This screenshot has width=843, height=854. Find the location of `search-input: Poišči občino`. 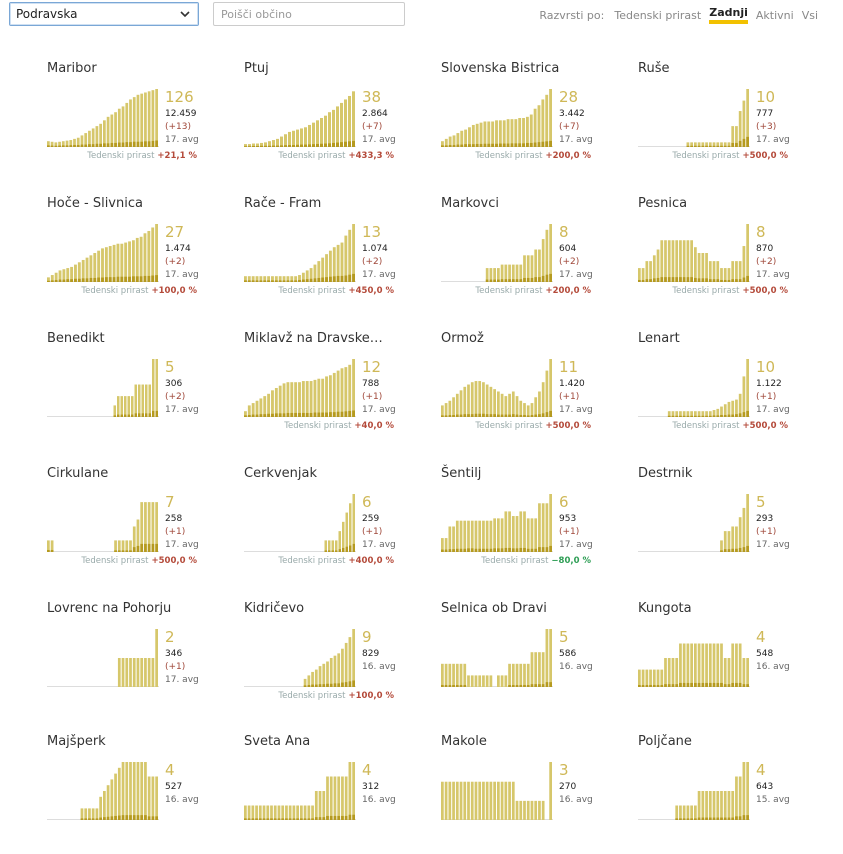

search-input: Poišči občino is located at coordinates (309, 14).